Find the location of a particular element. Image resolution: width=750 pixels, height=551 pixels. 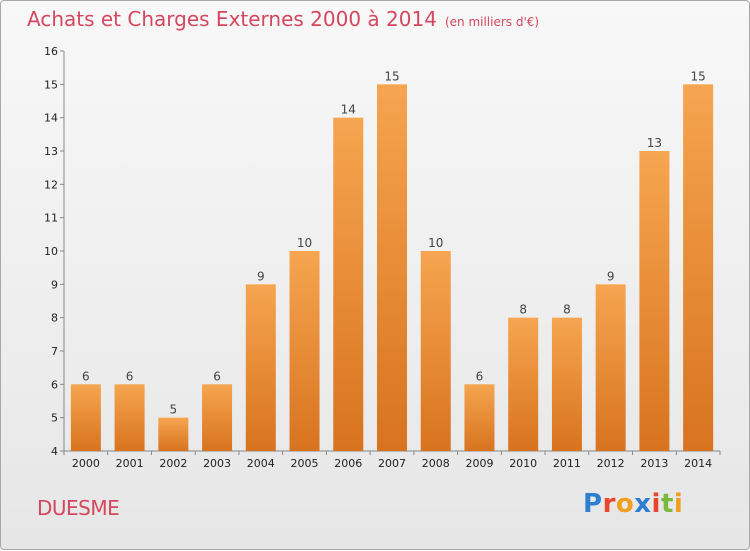

y-tick-label: 9 is located at coordinates (54, 284).